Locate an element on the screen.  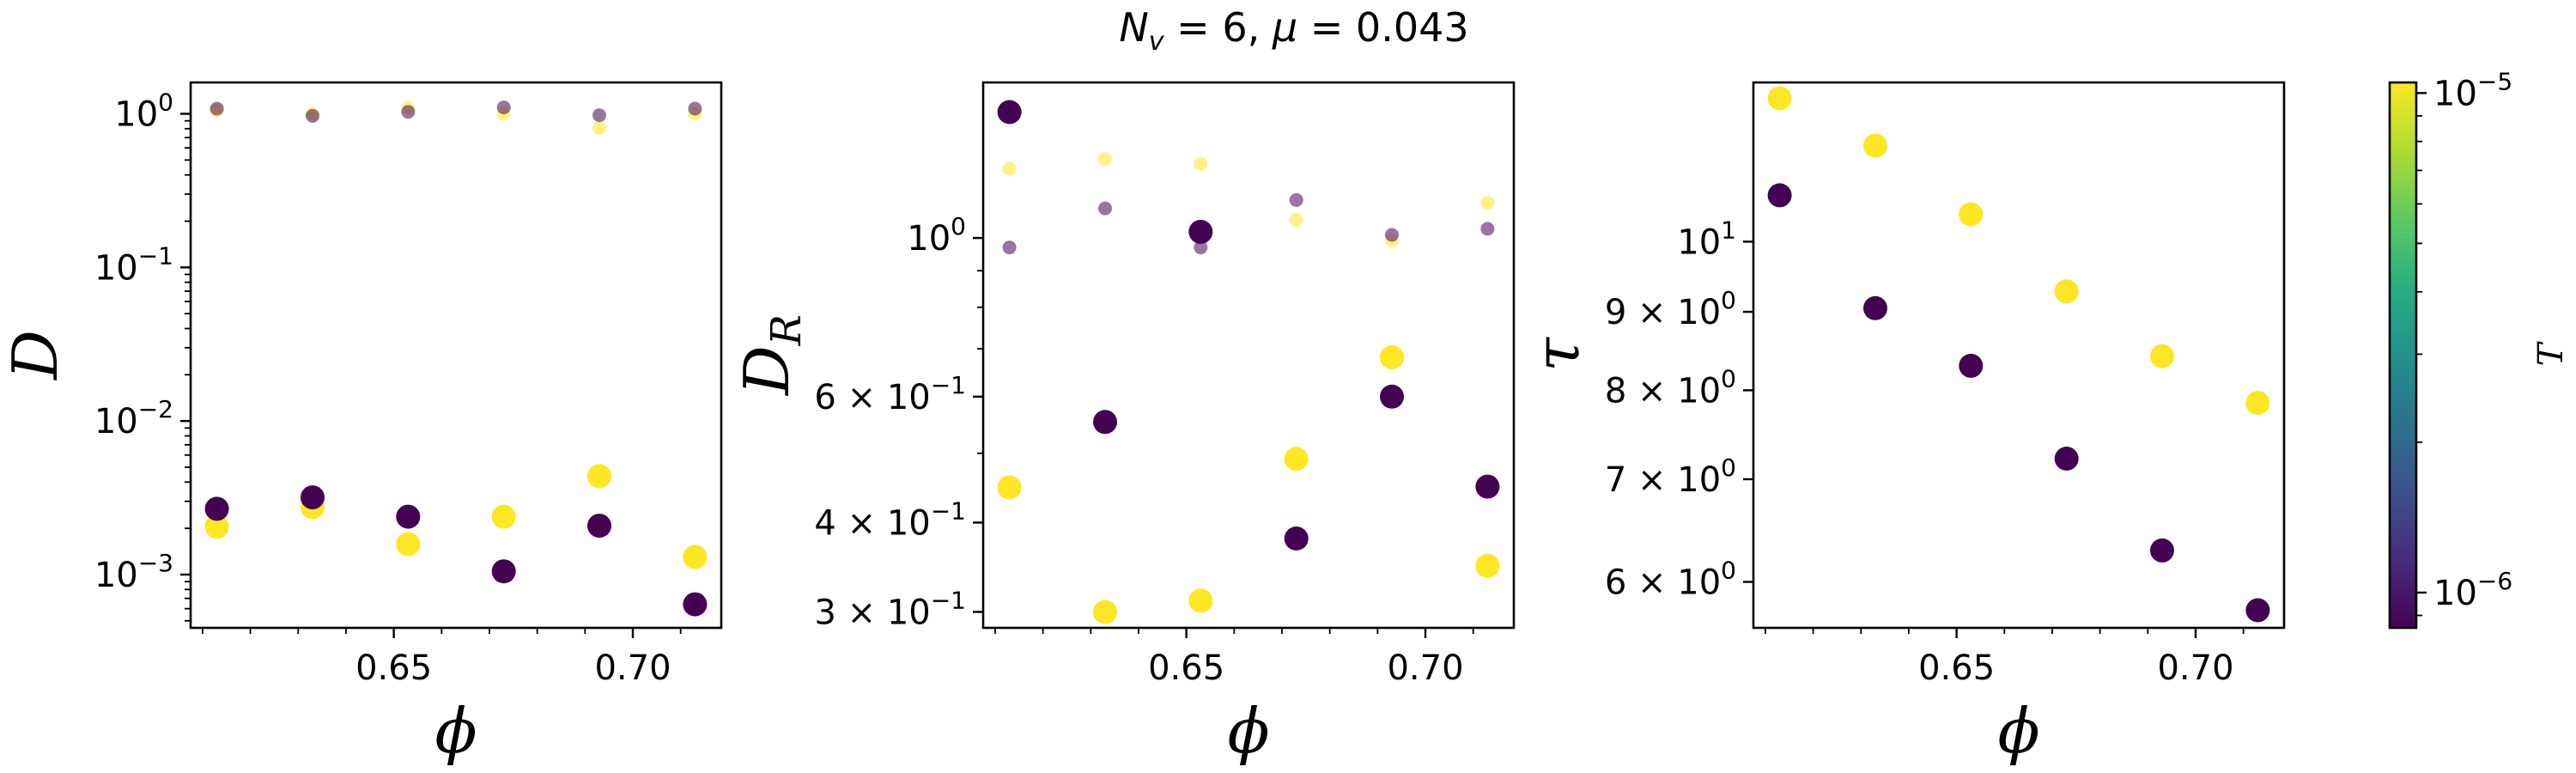
panel-DR-ylabel: DR is located at coordinates (771, 355).